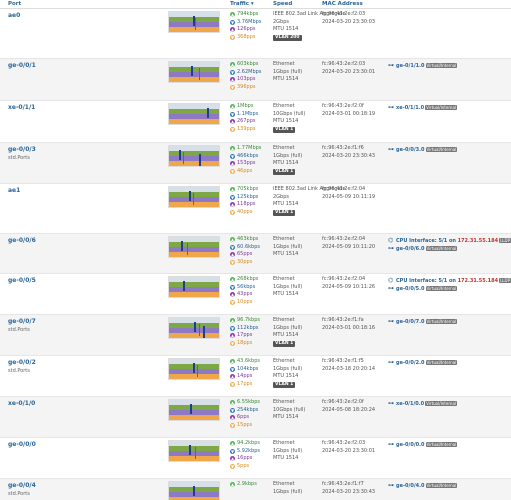  Describe the element at coordinates (295, 38) in the screenshot. I see `vlan-line: VLAN 200` at that location.